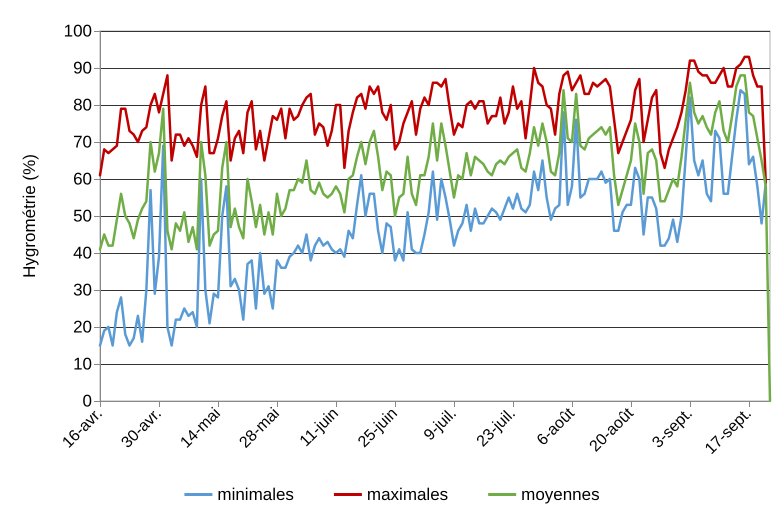 Image resolution: width=784 pixels, height=514 pixels. What do you see at coordinates (560, 494) in the screenshot?
I see `legend-label: moyennes` at bounding box center [560, 494].